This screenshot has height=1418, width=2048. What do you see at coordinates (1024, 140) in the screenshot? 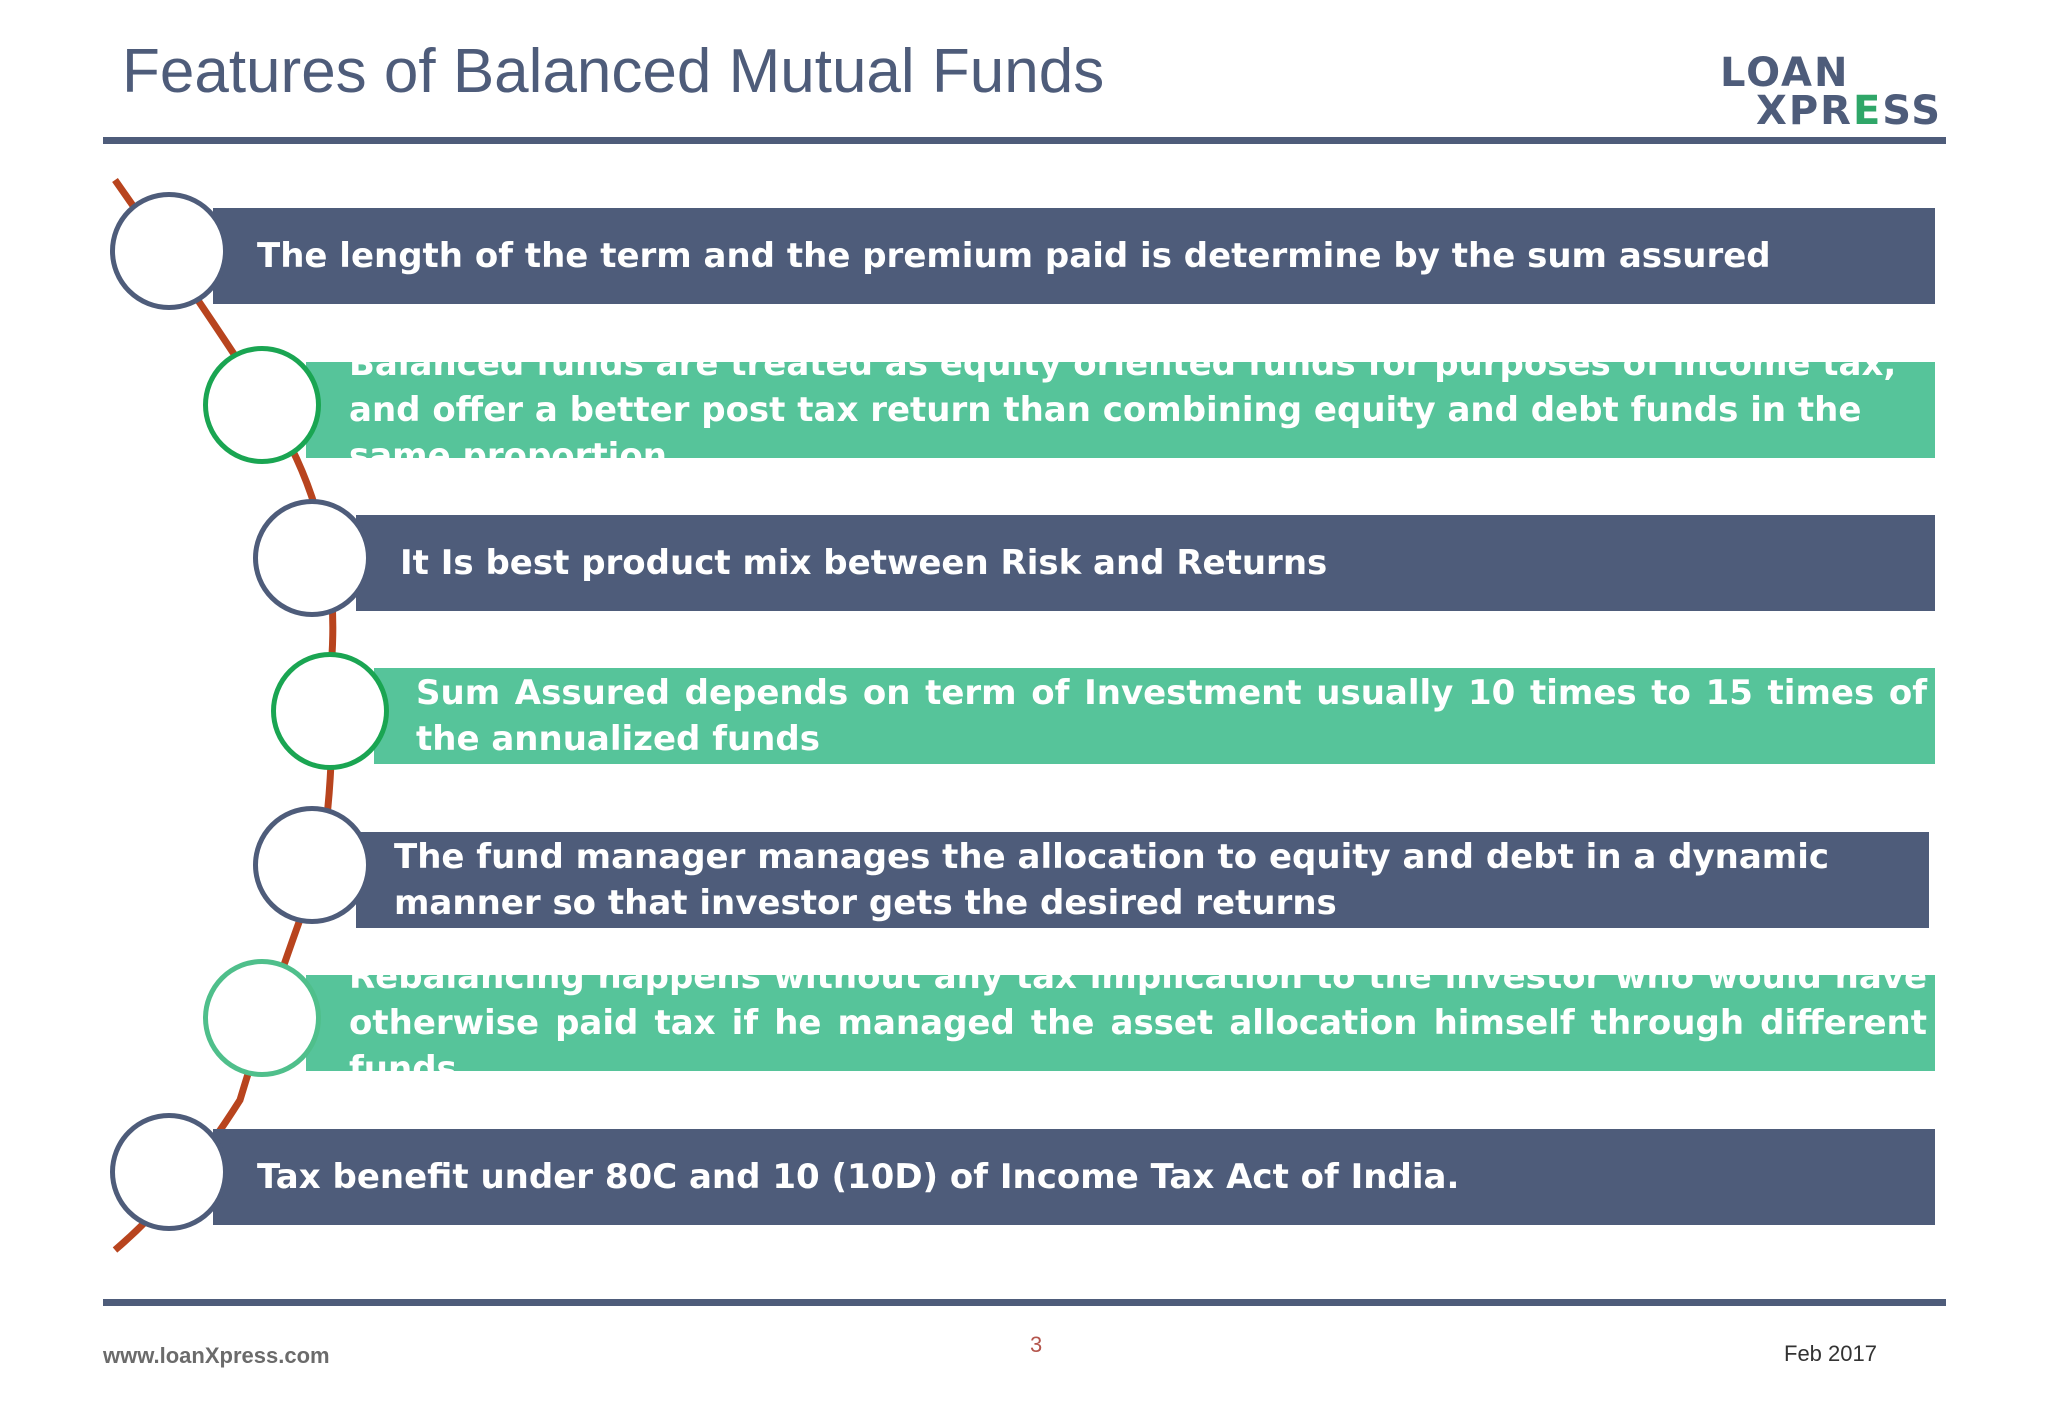
I see `header-divider` at bounding box center [1024, 140].